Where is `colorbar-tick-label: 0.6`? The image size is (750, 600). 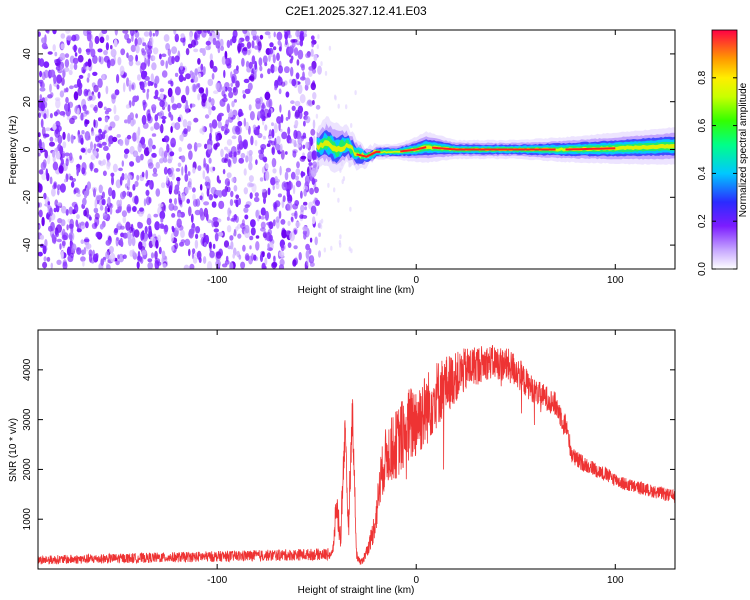
colorbar-tick-label: 0.6 is located at coordinates (702, 125).